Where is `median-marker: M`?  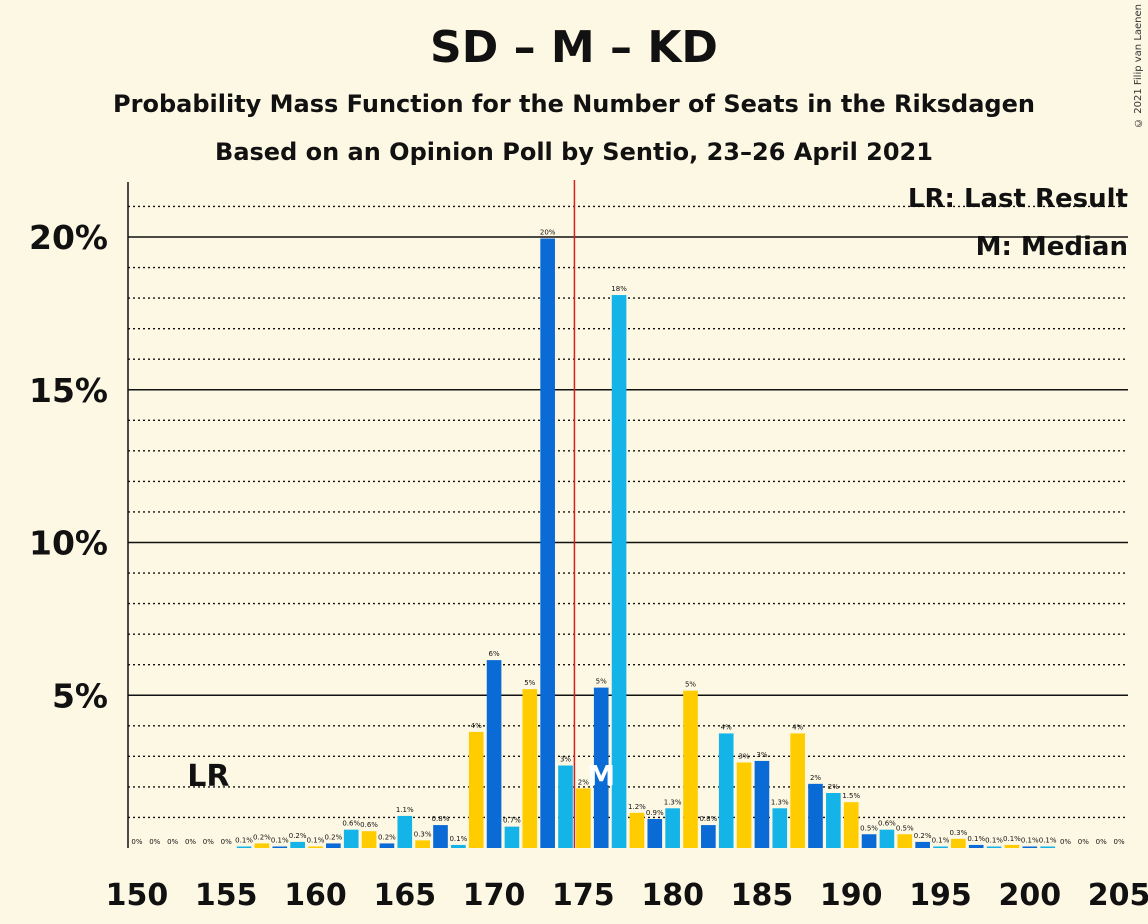 median-marker: M is located at coordinates (601, 775).